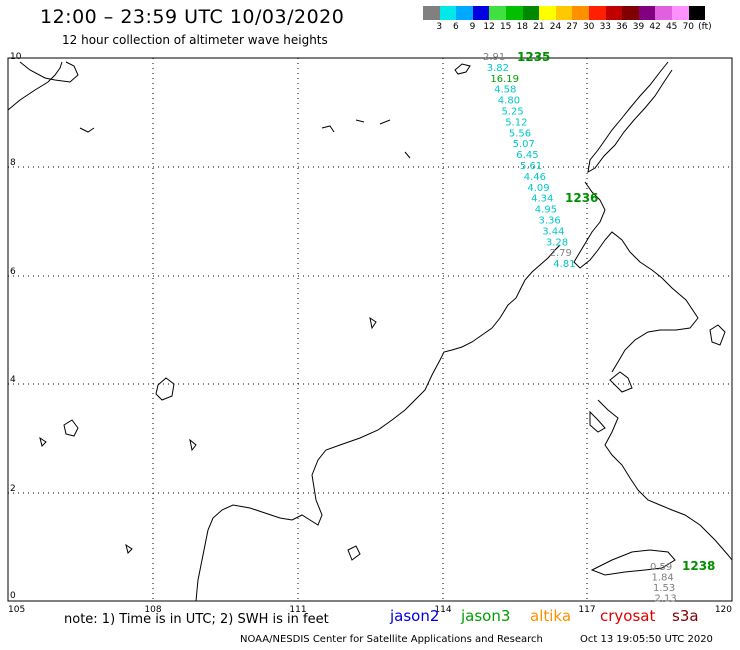 Image resolution: width=740 pixels, height=650 pixels. I want to click on legend-label: 36, so click(622, 27).